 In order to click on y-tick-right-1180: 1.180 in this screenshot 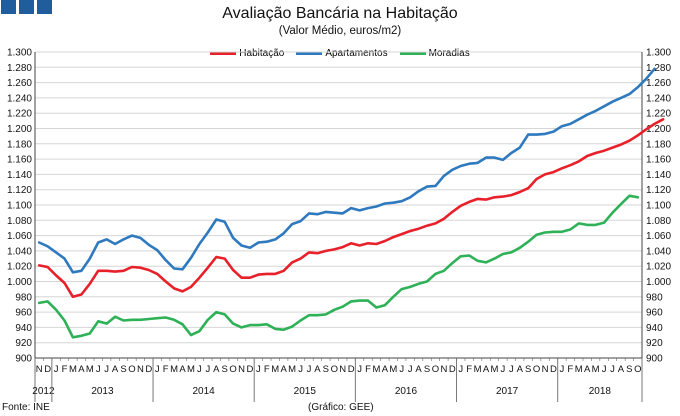, I will do `click(658, 144)`.